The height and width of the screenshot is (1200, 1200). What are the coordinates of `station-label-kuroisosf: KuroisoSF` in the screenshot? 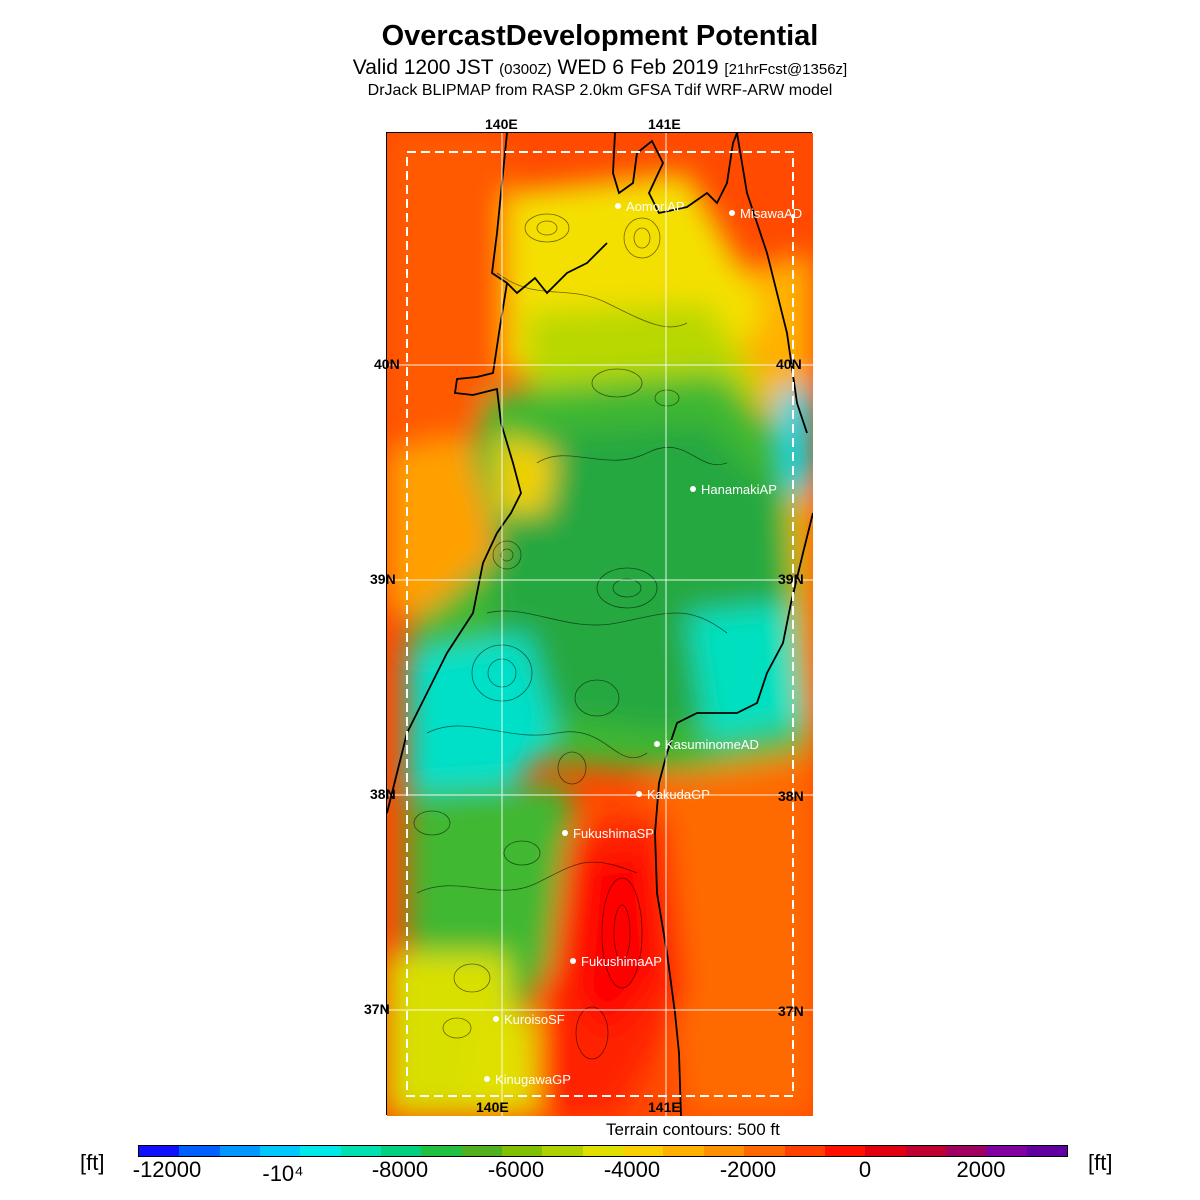 It's located at (534, 1019).